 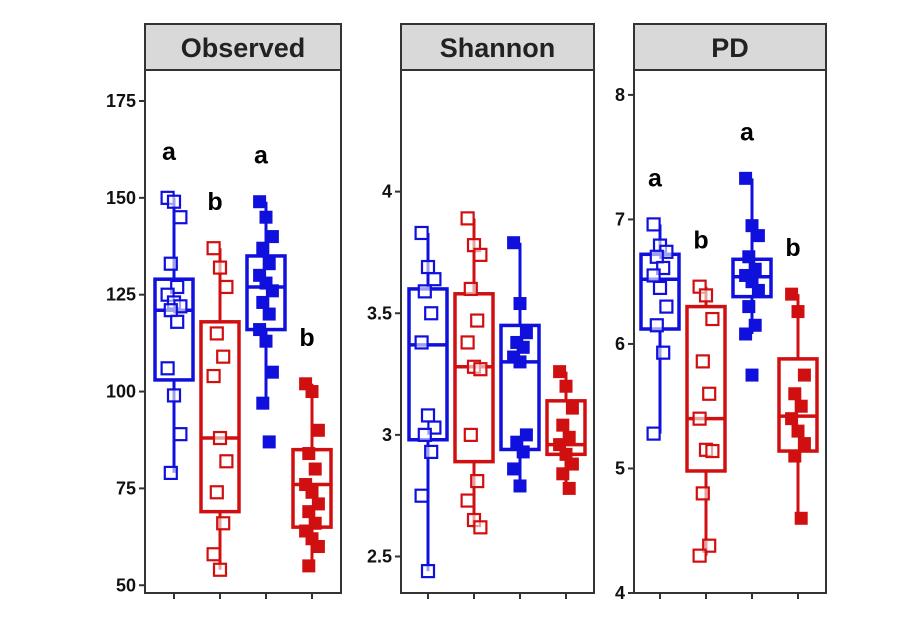 I want to click on y-tick-label: 3.5, so click(x=379, y=313).